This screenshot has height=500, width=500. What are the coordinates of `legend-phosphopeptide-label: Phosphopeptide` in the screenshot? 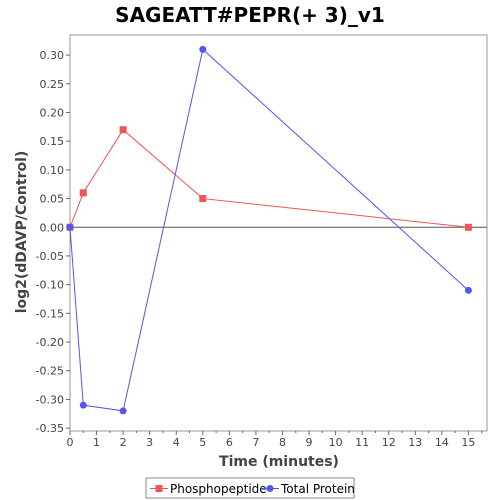 It's located at (218, 489).